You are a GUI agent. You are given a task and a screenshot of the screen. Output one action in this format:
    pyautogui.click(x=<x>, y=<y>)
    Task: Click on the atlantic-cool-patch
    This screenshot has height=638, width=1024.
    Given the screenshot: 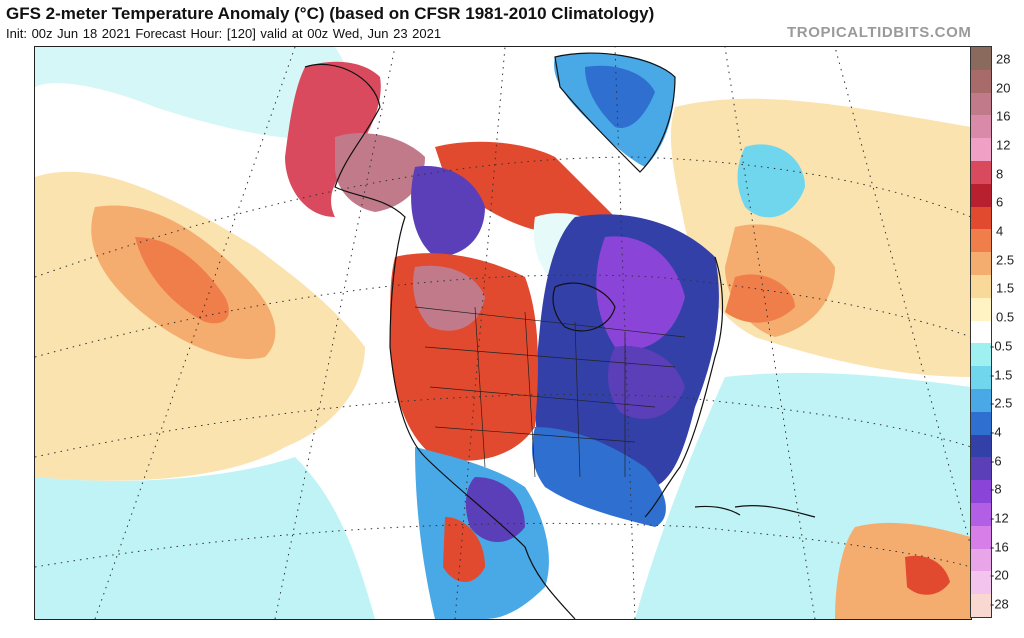 What is the action you would take?
    pyautogui.click(x=771, y=181)
    